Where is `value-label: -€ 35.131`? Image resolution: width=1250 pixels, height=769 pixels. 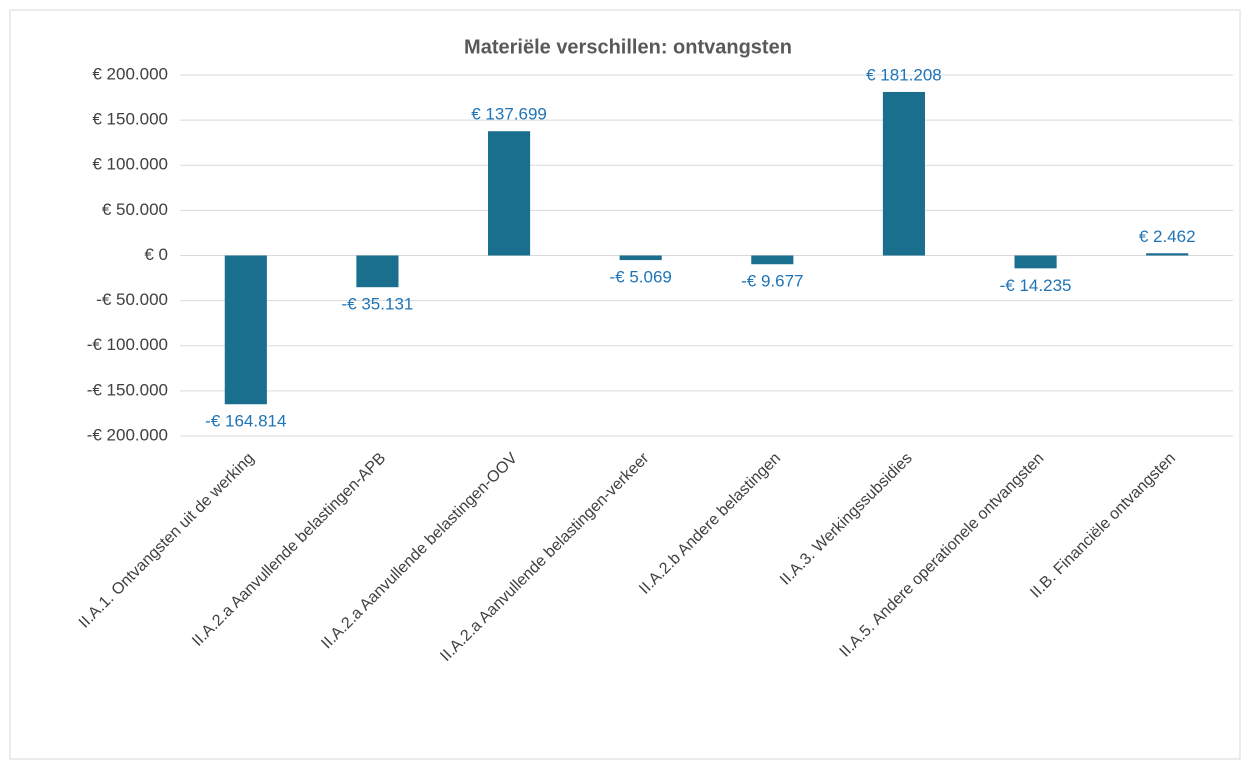
value-label: -€ 35.131 is located at coordinates (378, 304).